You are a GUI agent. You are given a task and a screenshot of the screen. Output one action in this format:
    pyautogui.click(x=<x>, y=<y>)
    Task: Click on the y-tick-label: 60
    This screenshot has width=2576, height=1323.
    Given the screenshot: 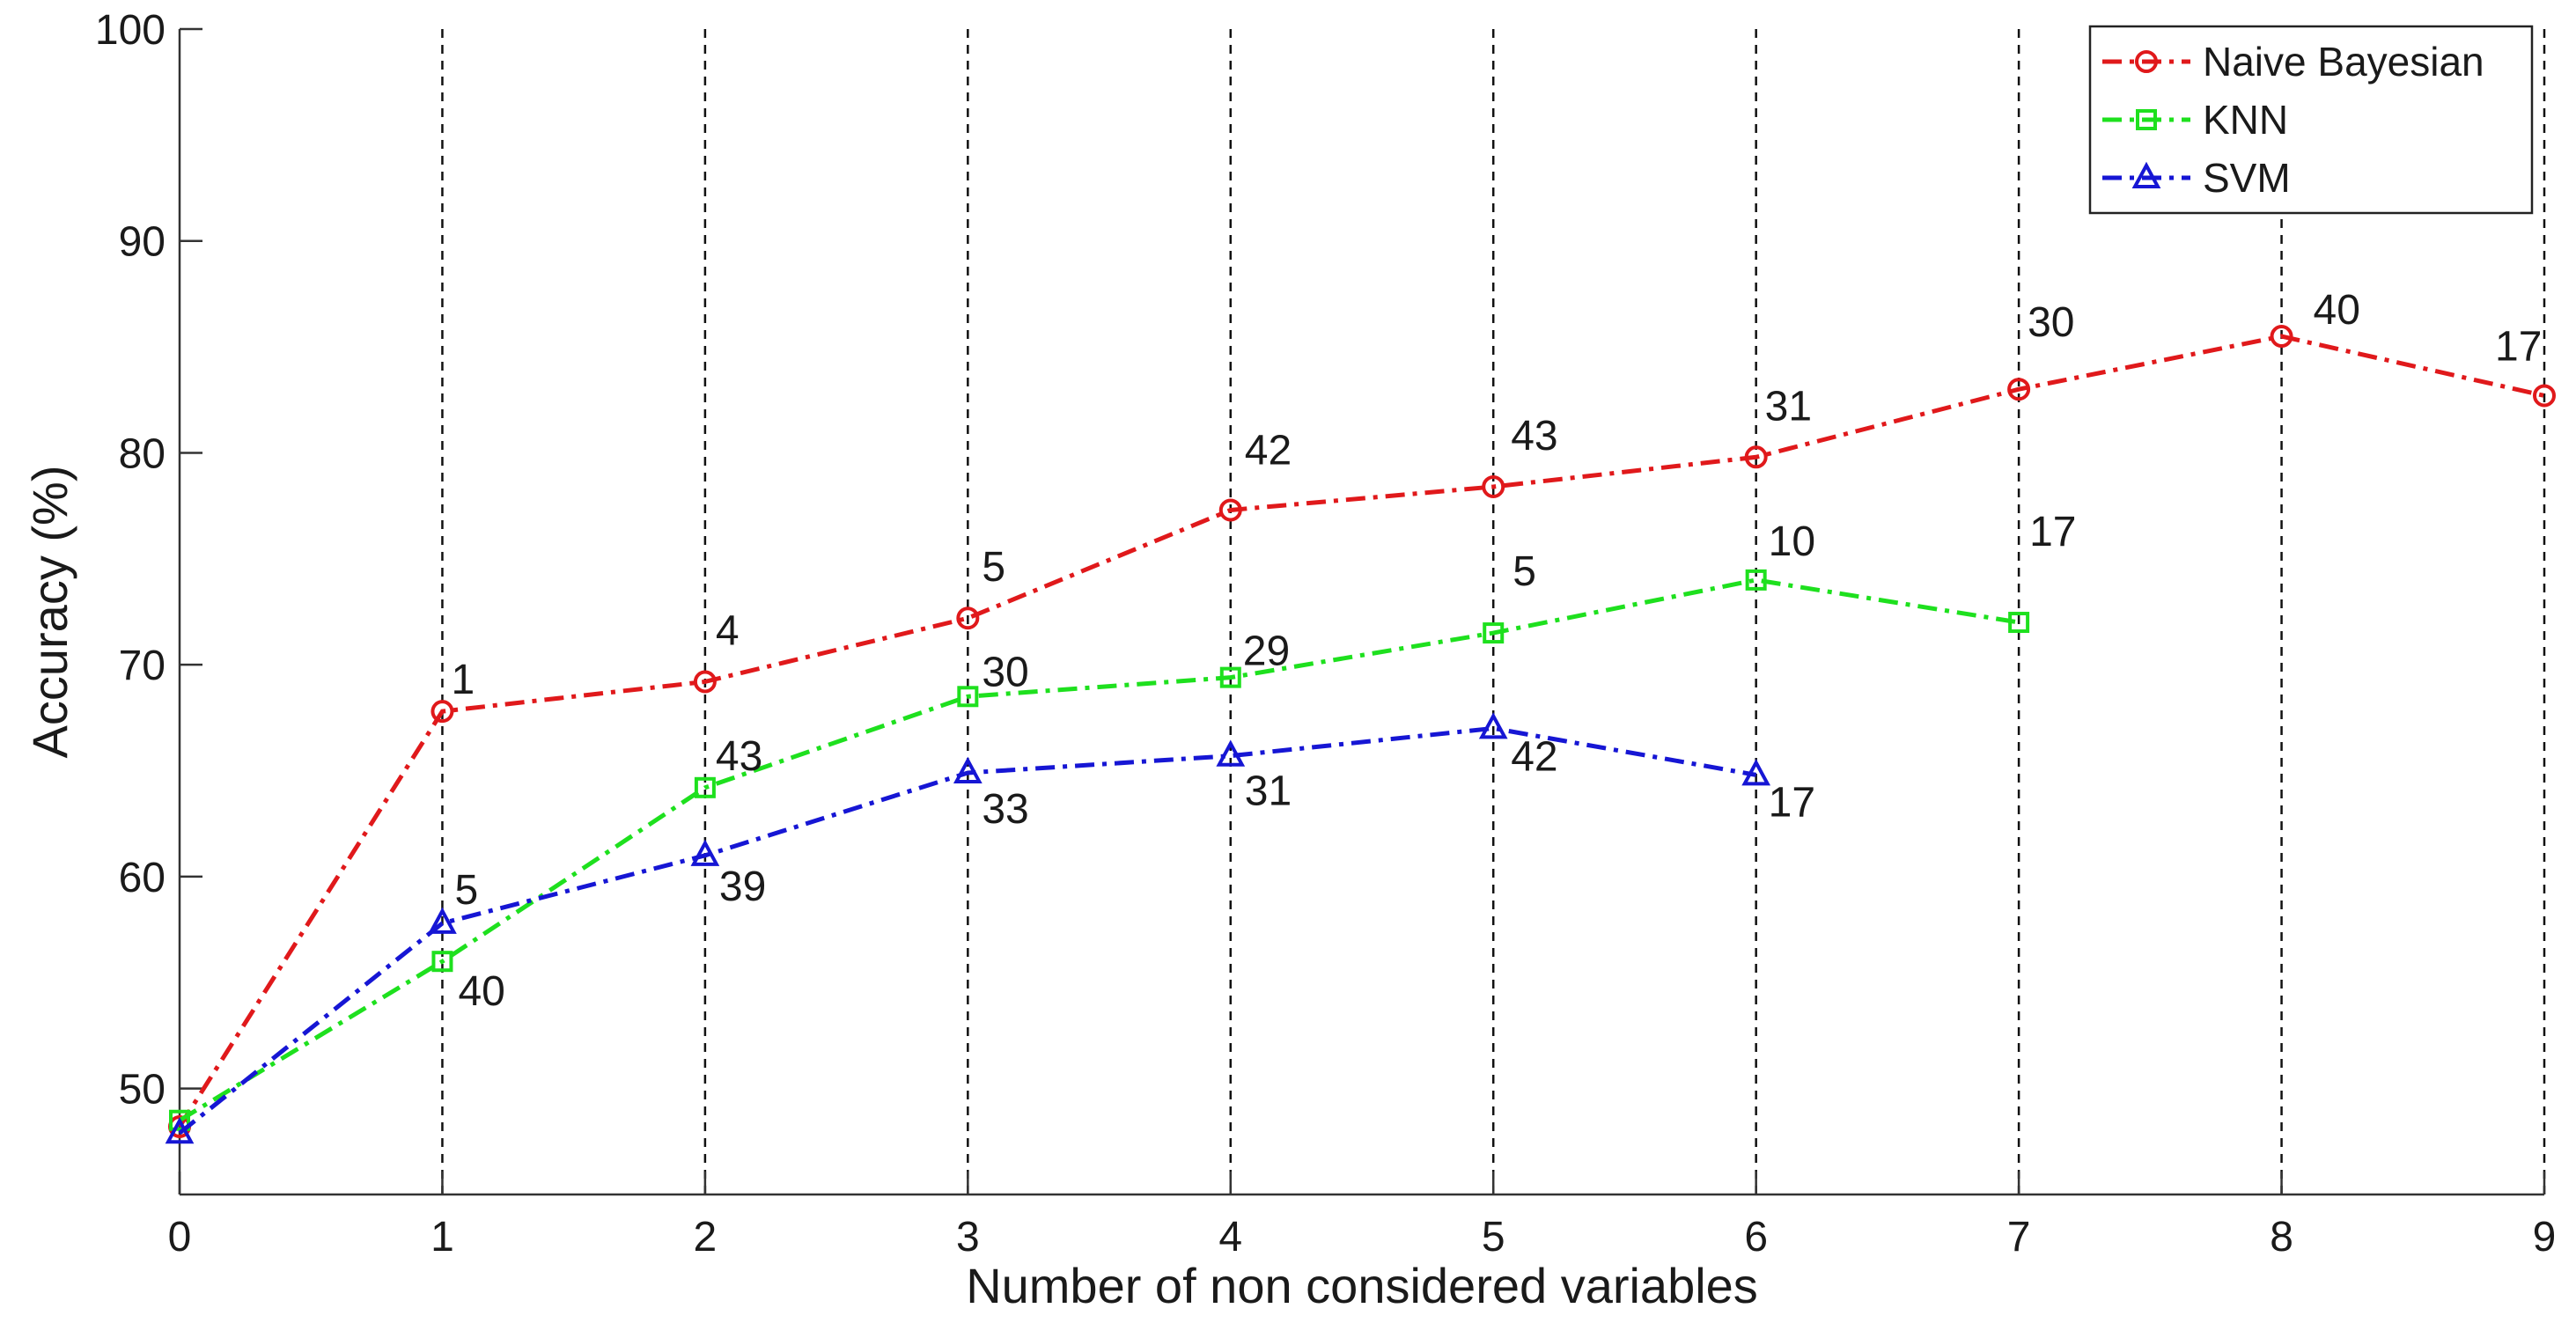 What is the action you would take?
    pyautogui.click(x=143, y=878)
    